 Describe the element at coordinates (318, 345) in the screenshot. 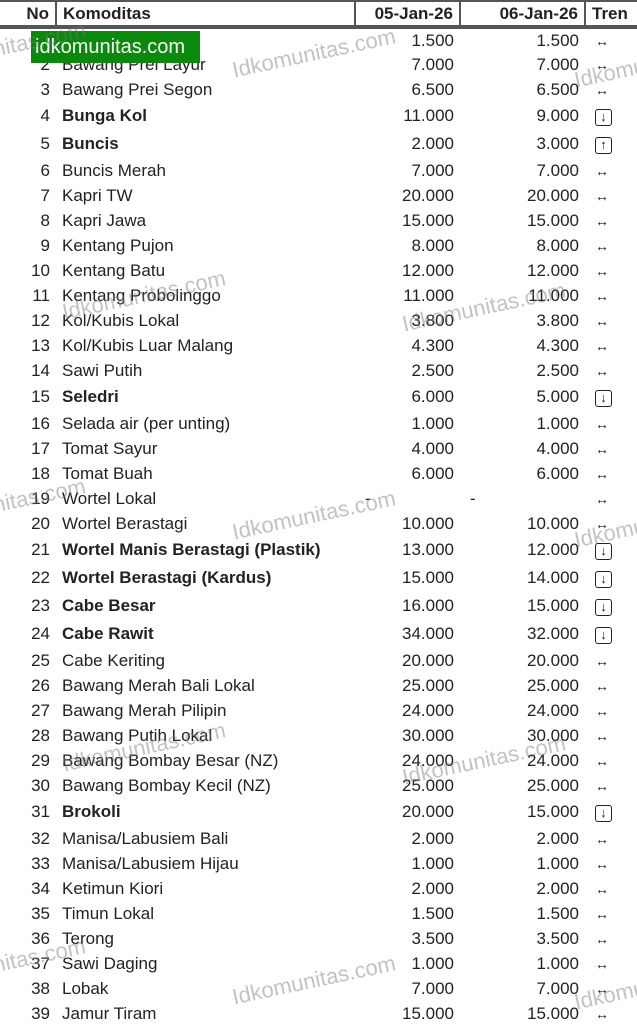

I see `table-row: 13 Kol/Kubis Luar Malang 4.300 4.300 ↔` at that location.